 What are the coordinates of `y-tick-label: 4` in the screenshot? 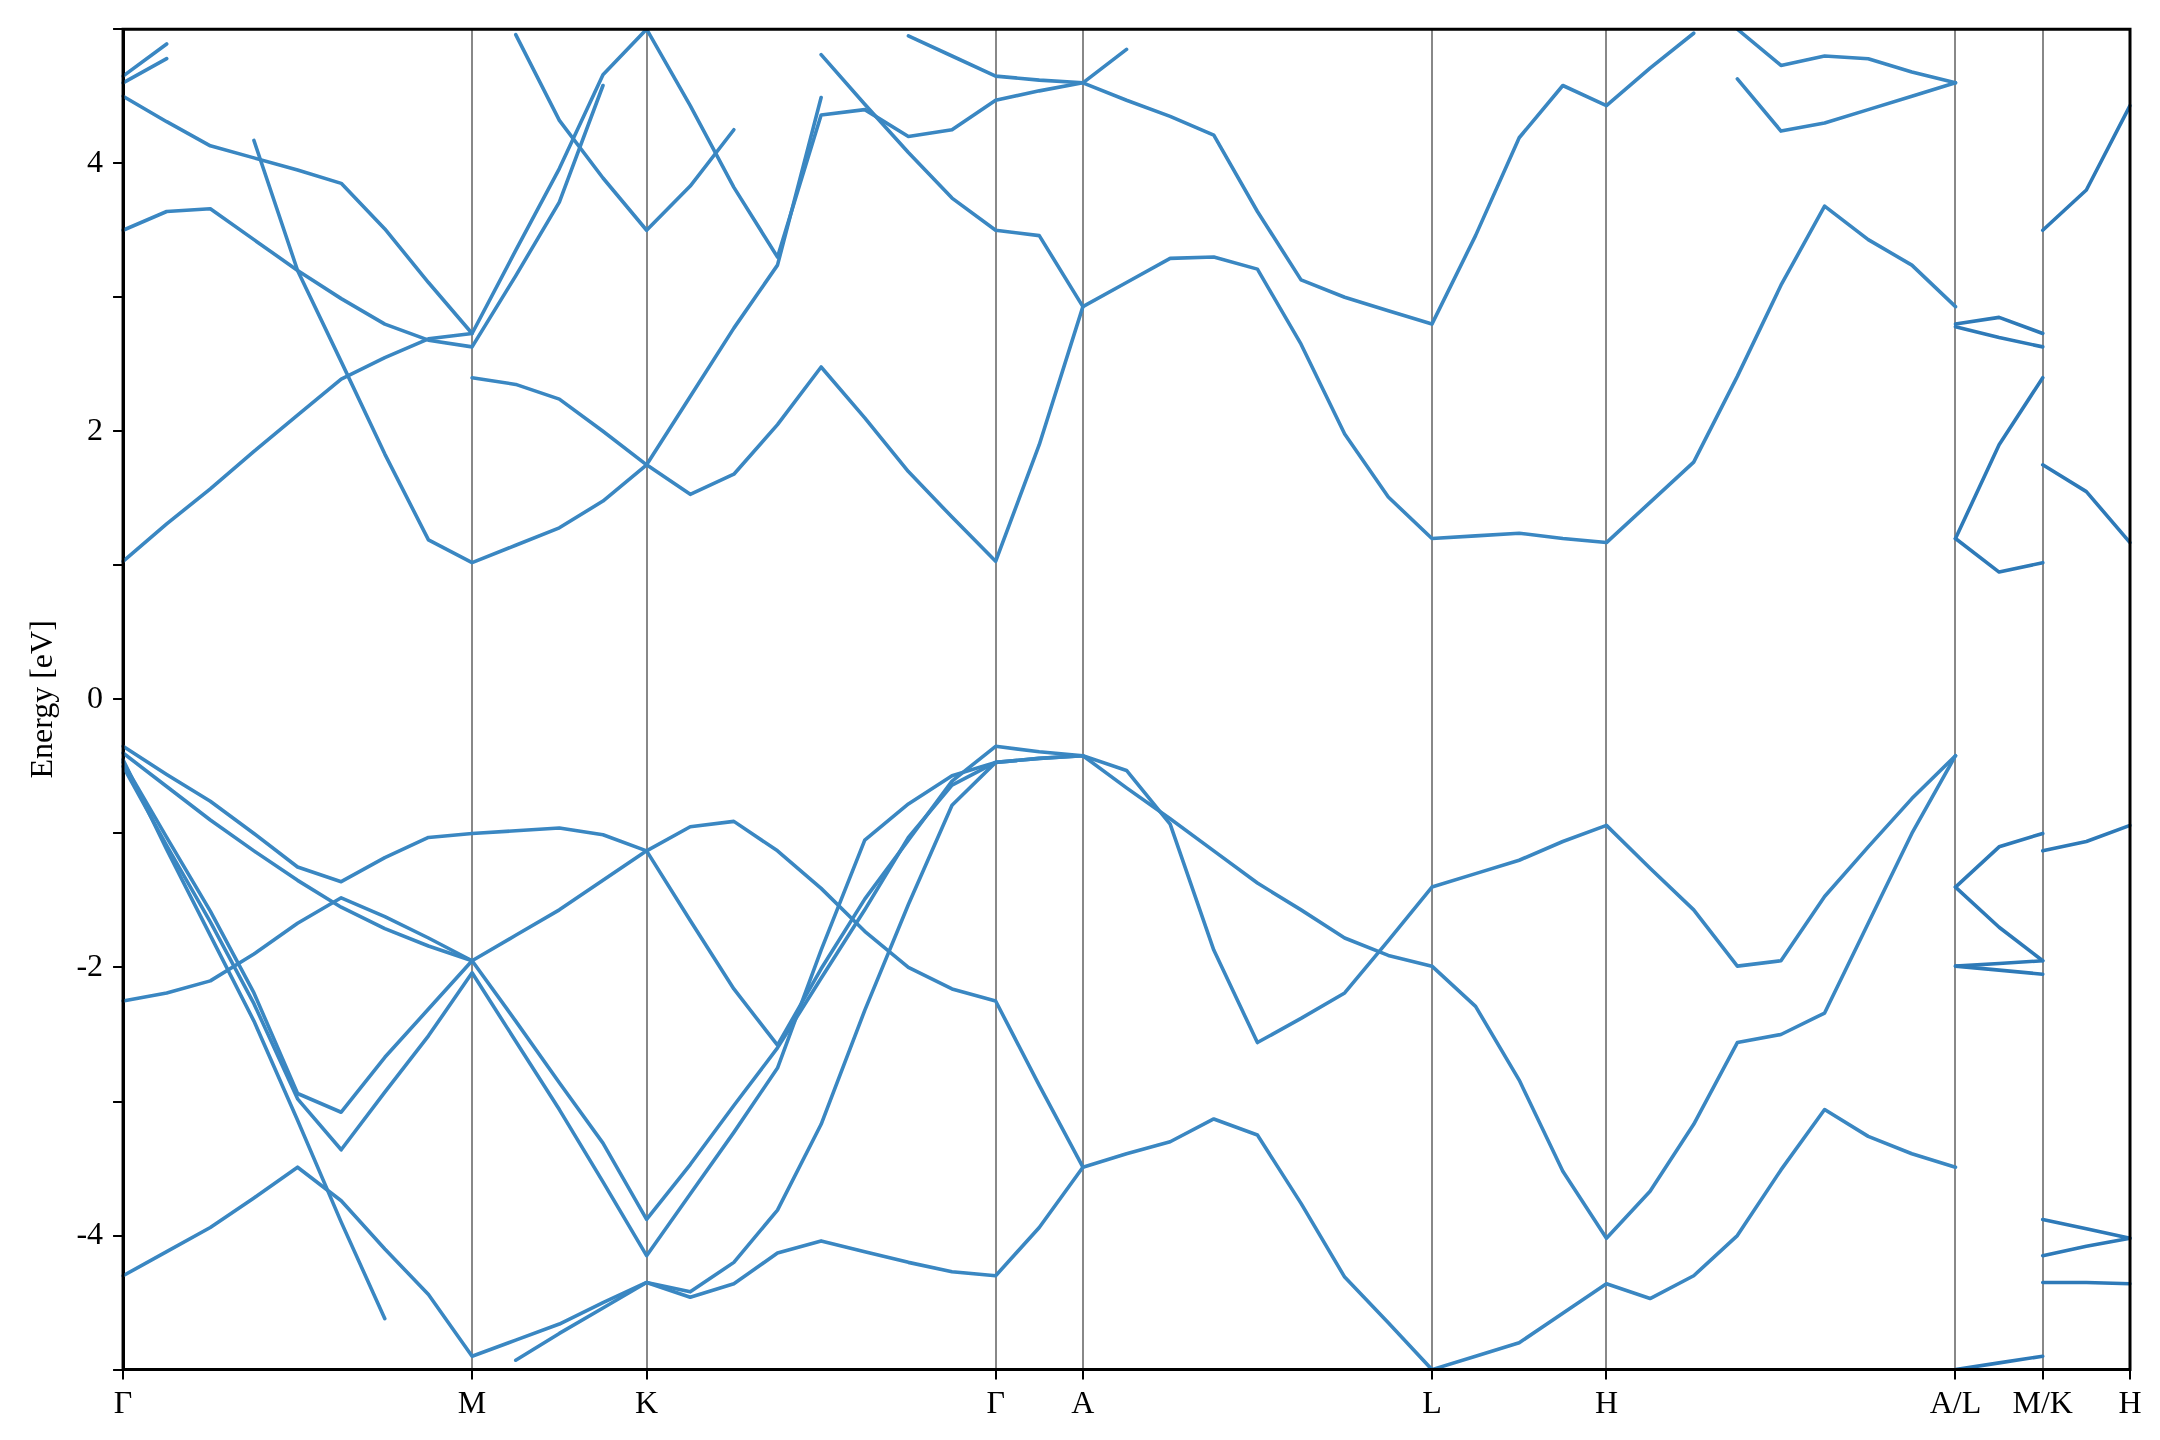 It's located at (95, 160).